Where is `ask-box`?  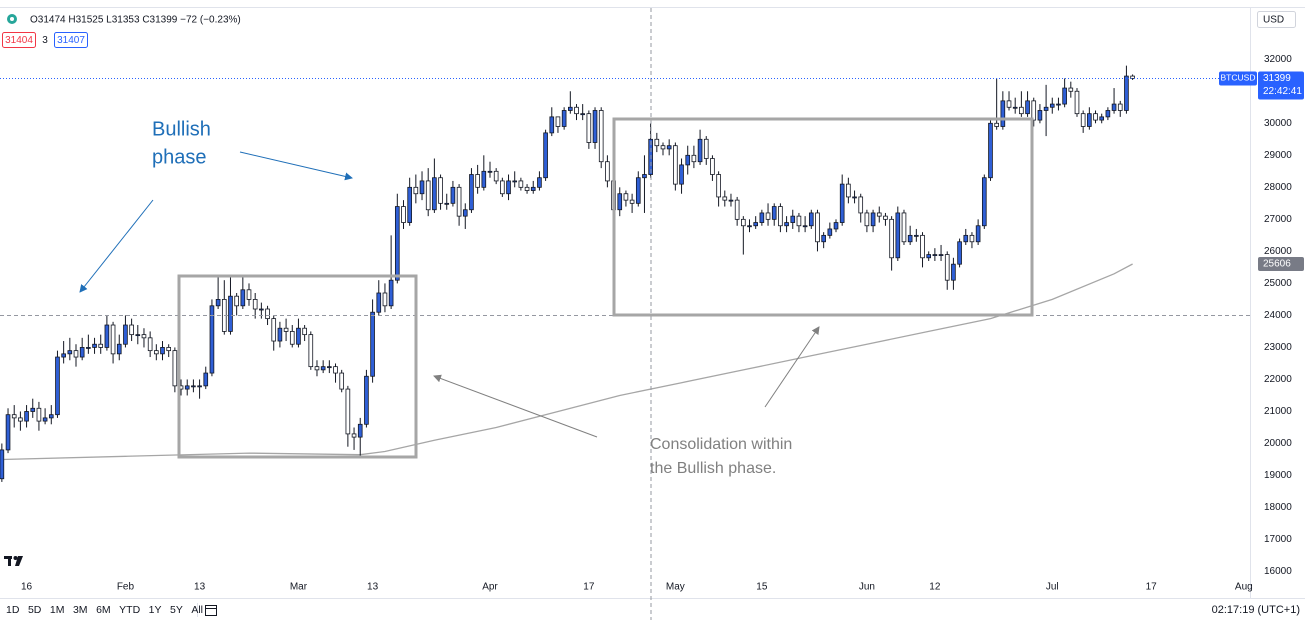
ask-box is located at coordinates (71, 40).